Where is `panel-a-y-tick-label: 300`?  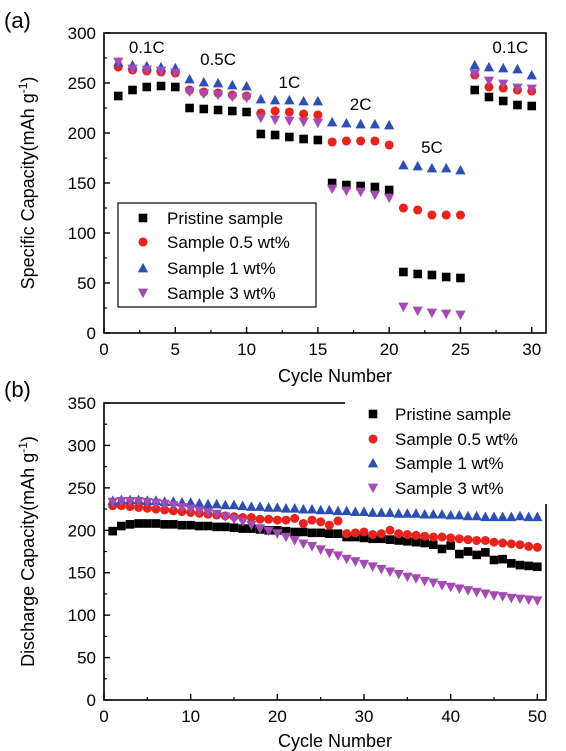
panel-a-y-tick-label: 300 is located at coordinates (82, 33).